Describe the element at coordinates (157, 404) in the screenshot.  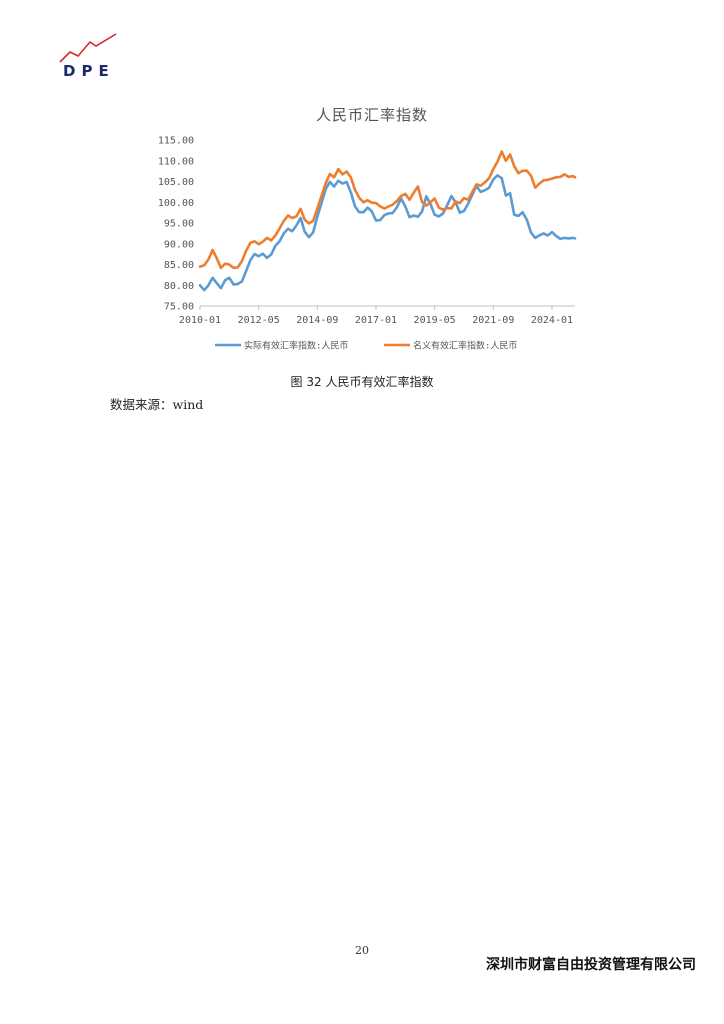
I see `data-source: 数据来源：wind` at that location.